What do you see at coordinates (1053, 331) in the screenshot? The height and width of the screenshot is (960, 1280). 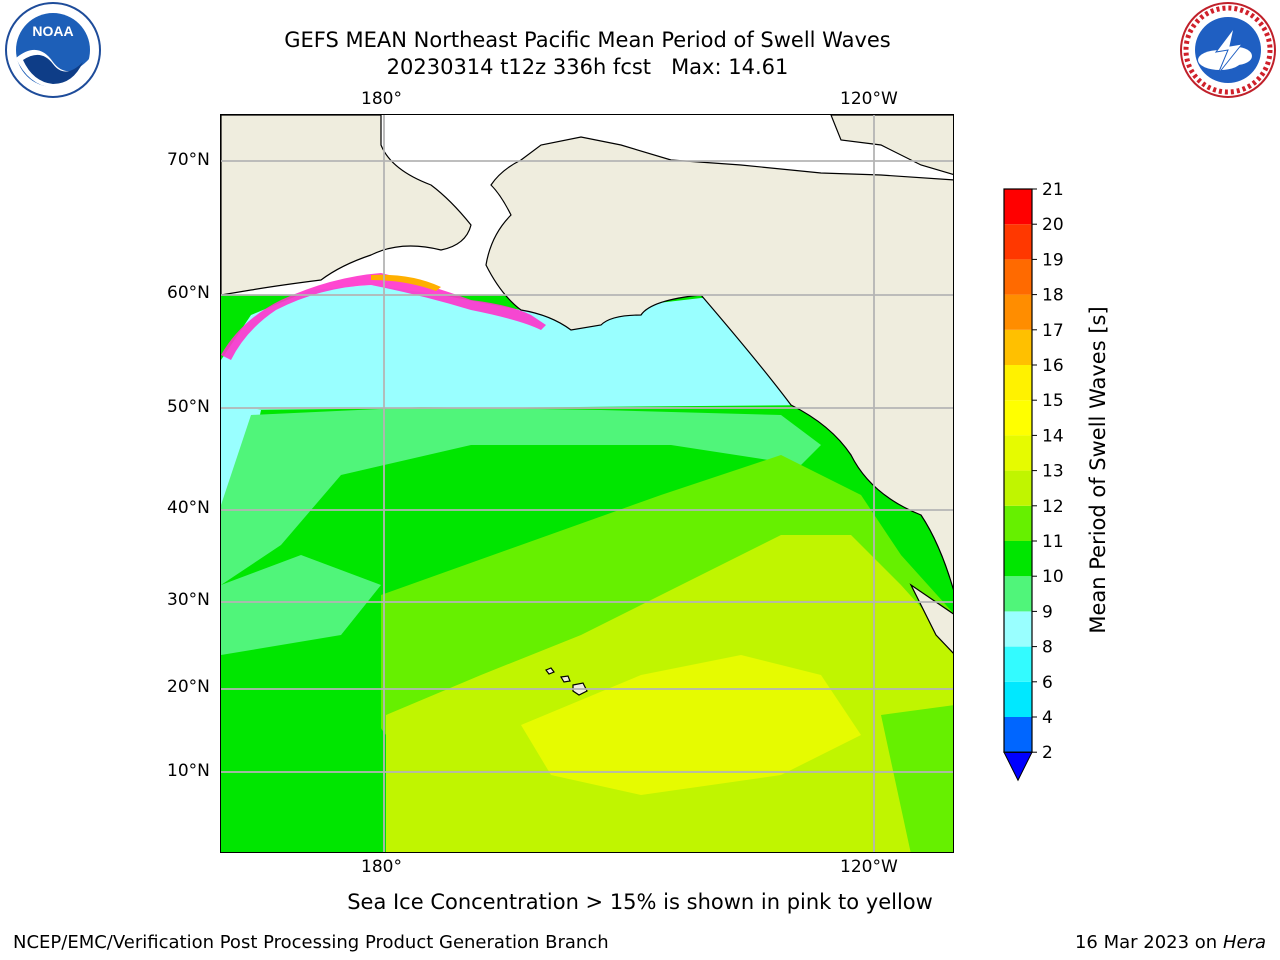 I see `colorbar-tick-label: 17` at bounding box center [1053, 331].